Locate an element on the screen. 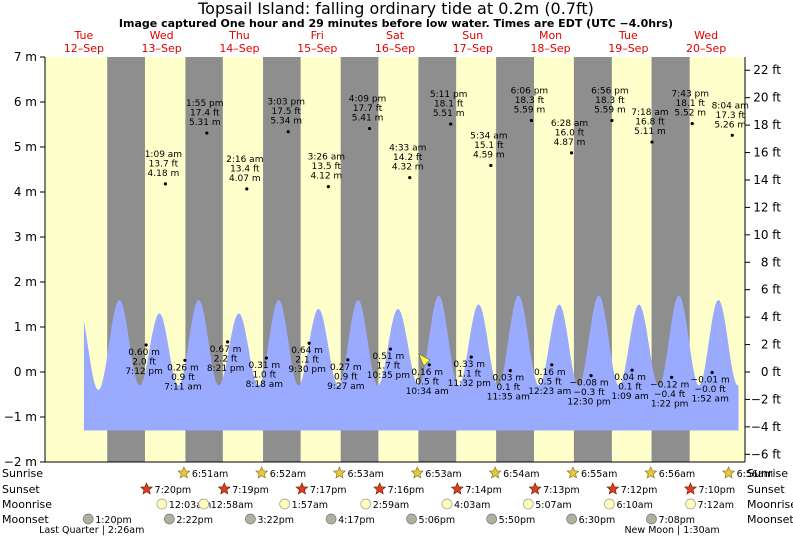 This screenshot has height=541, width=793. sunrise-time: 6:51am is located at coordinates (210, 474).